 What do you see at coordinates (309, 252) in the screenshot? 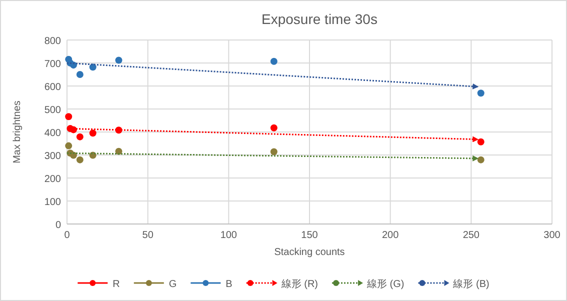
I see `x-axis-title: Stacking counts` at bounding box center [309, 252].